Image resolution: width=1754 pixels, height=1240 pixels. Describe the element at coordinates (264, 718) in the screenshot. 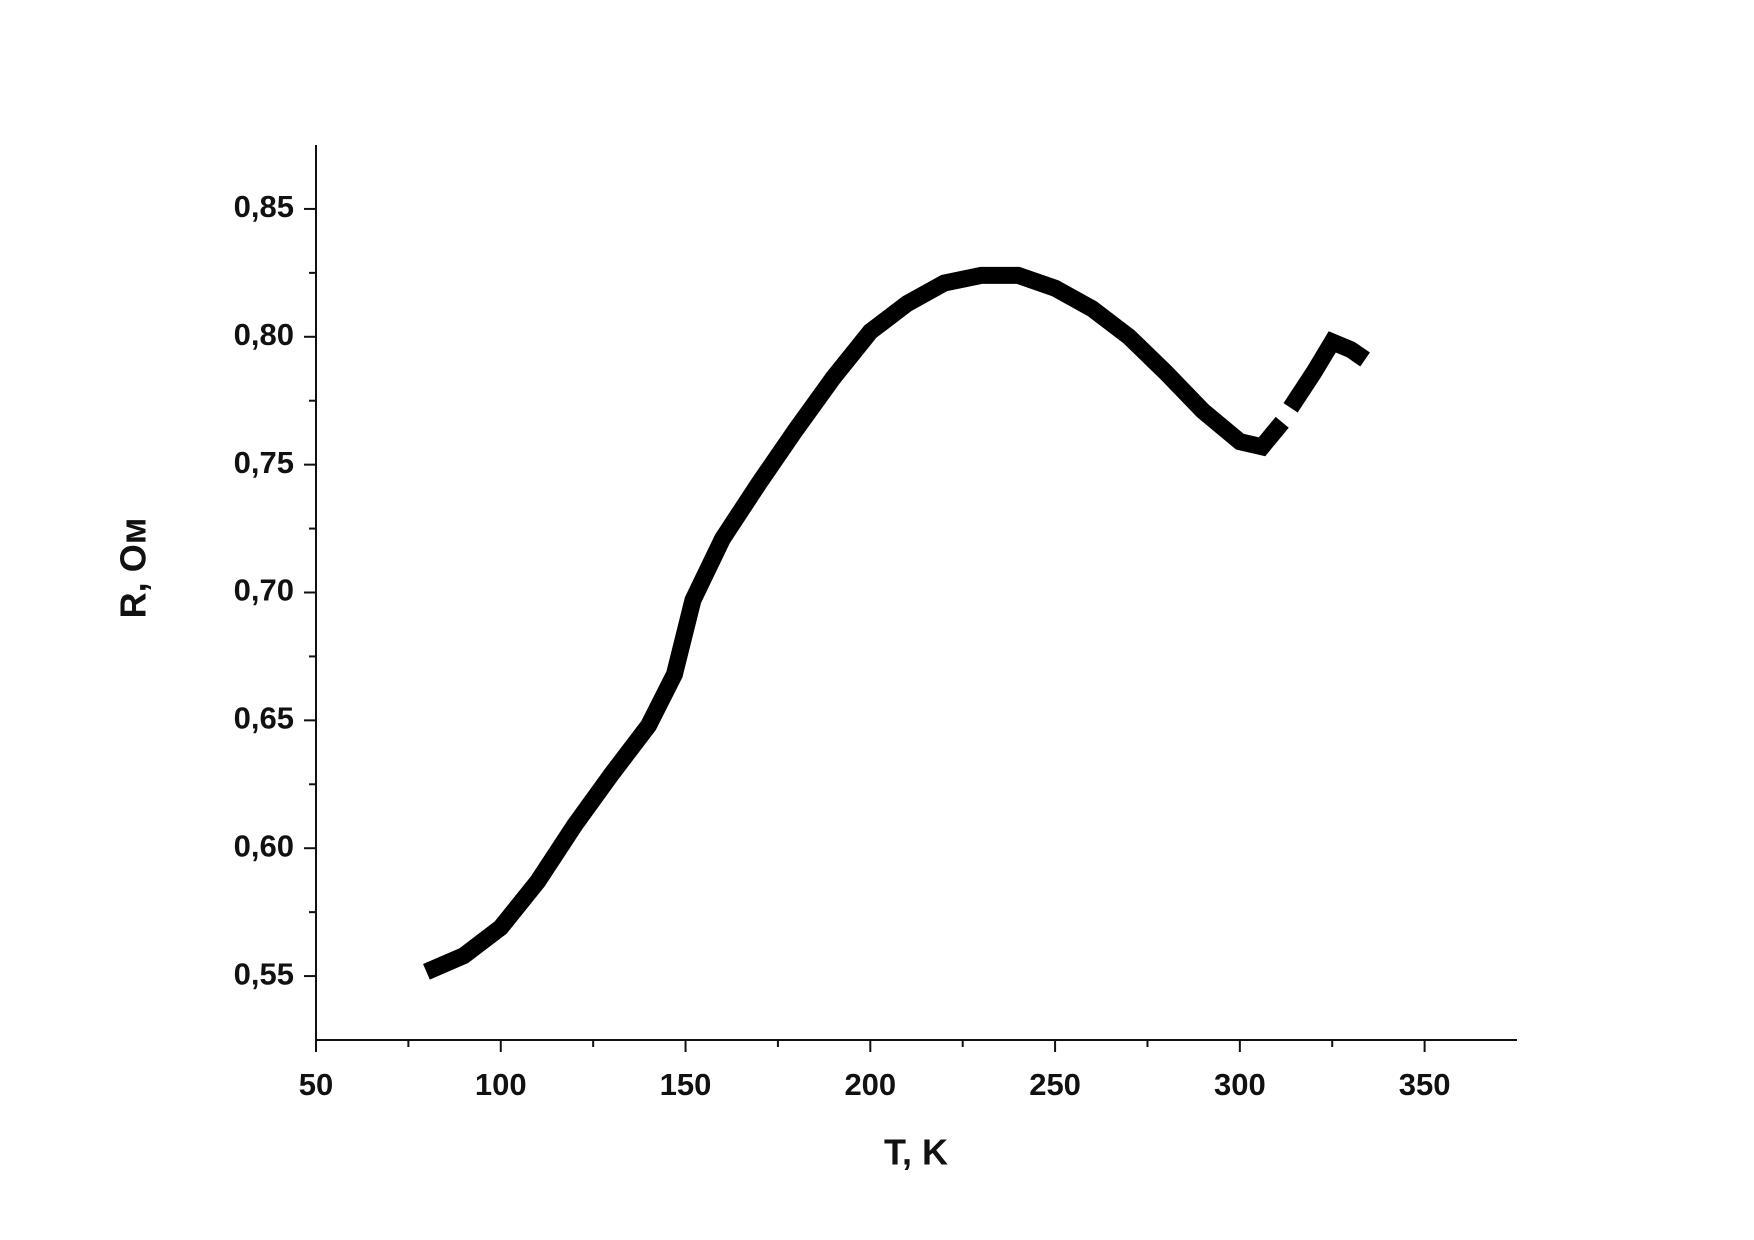

I see `y-tick-label: 0,65` at that location.